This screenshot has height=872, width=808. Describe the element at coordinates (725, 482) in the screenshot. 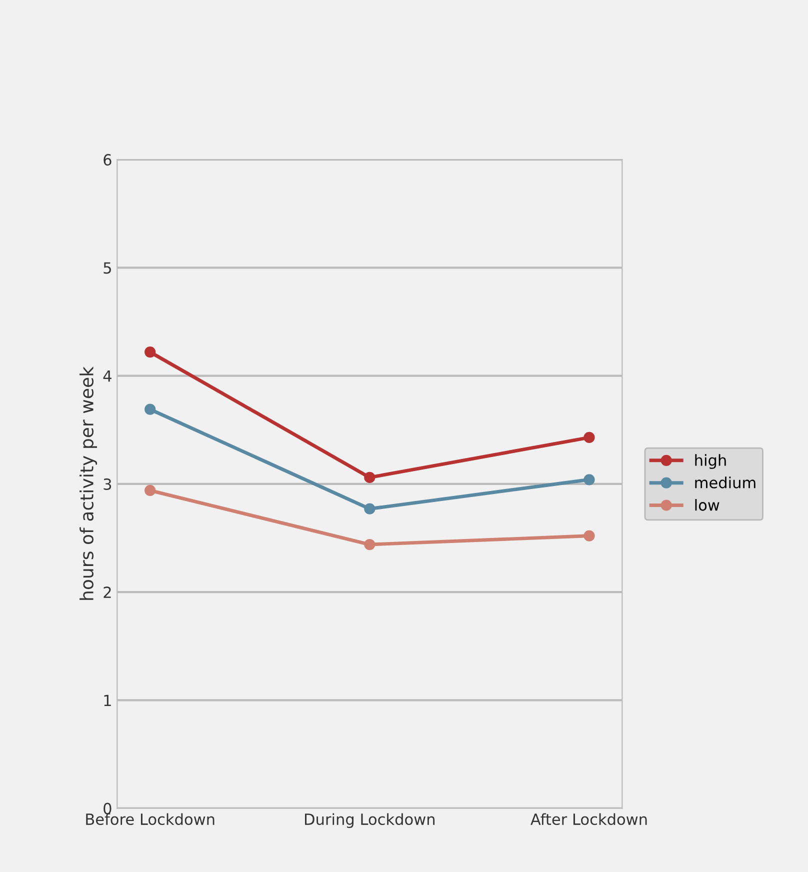

I see `legend-label: medium` at that location.